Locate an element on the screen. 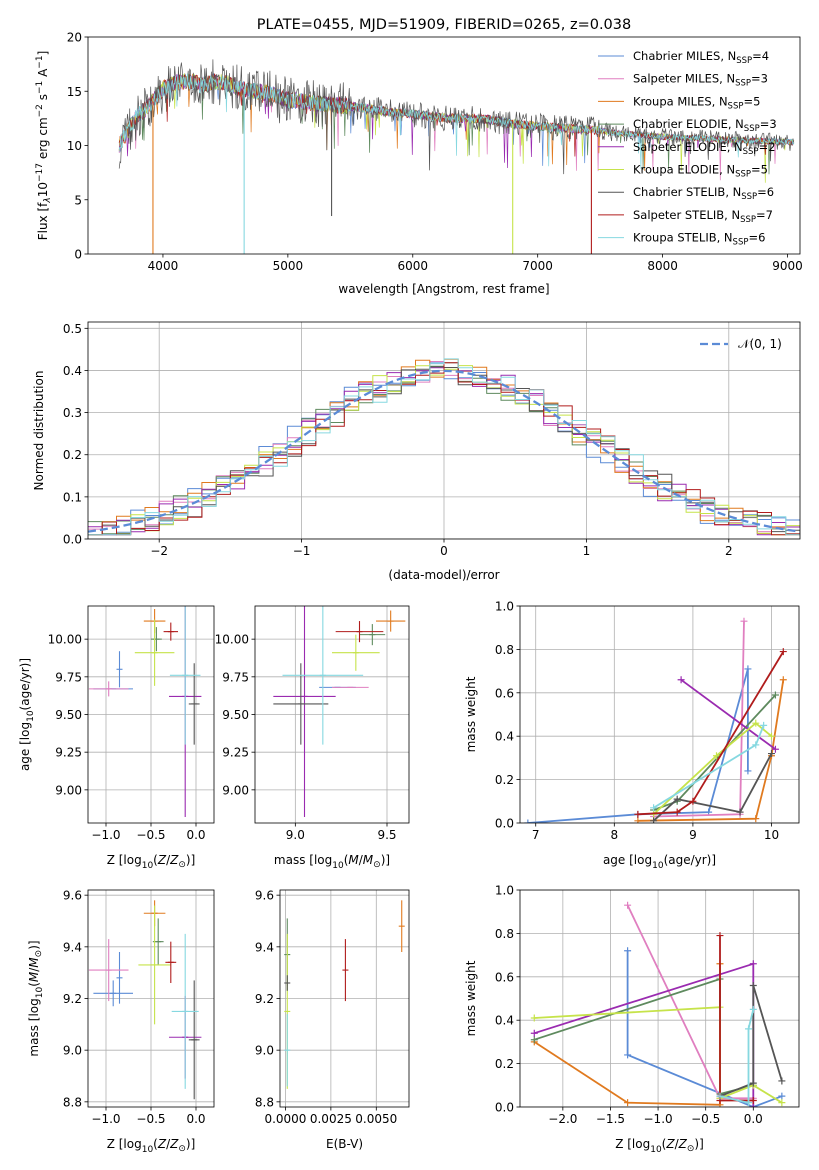  y-tick-label: 0.0 is located at coordinates (72, 540).